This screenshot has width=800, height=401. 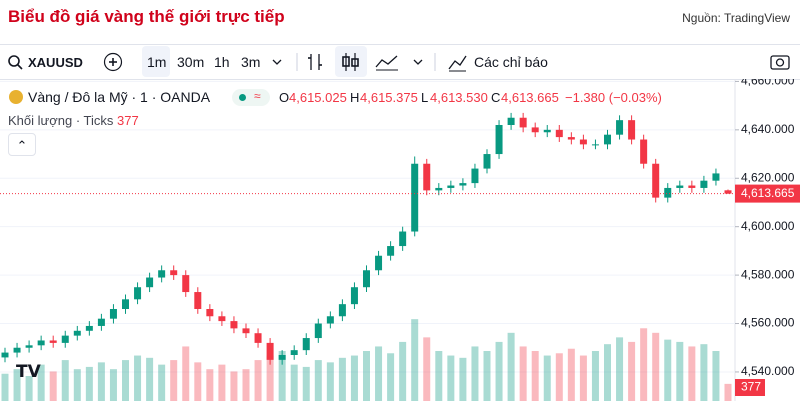 I want to click on y-tick-label: 4,540.000, so click(x=768, y=371).